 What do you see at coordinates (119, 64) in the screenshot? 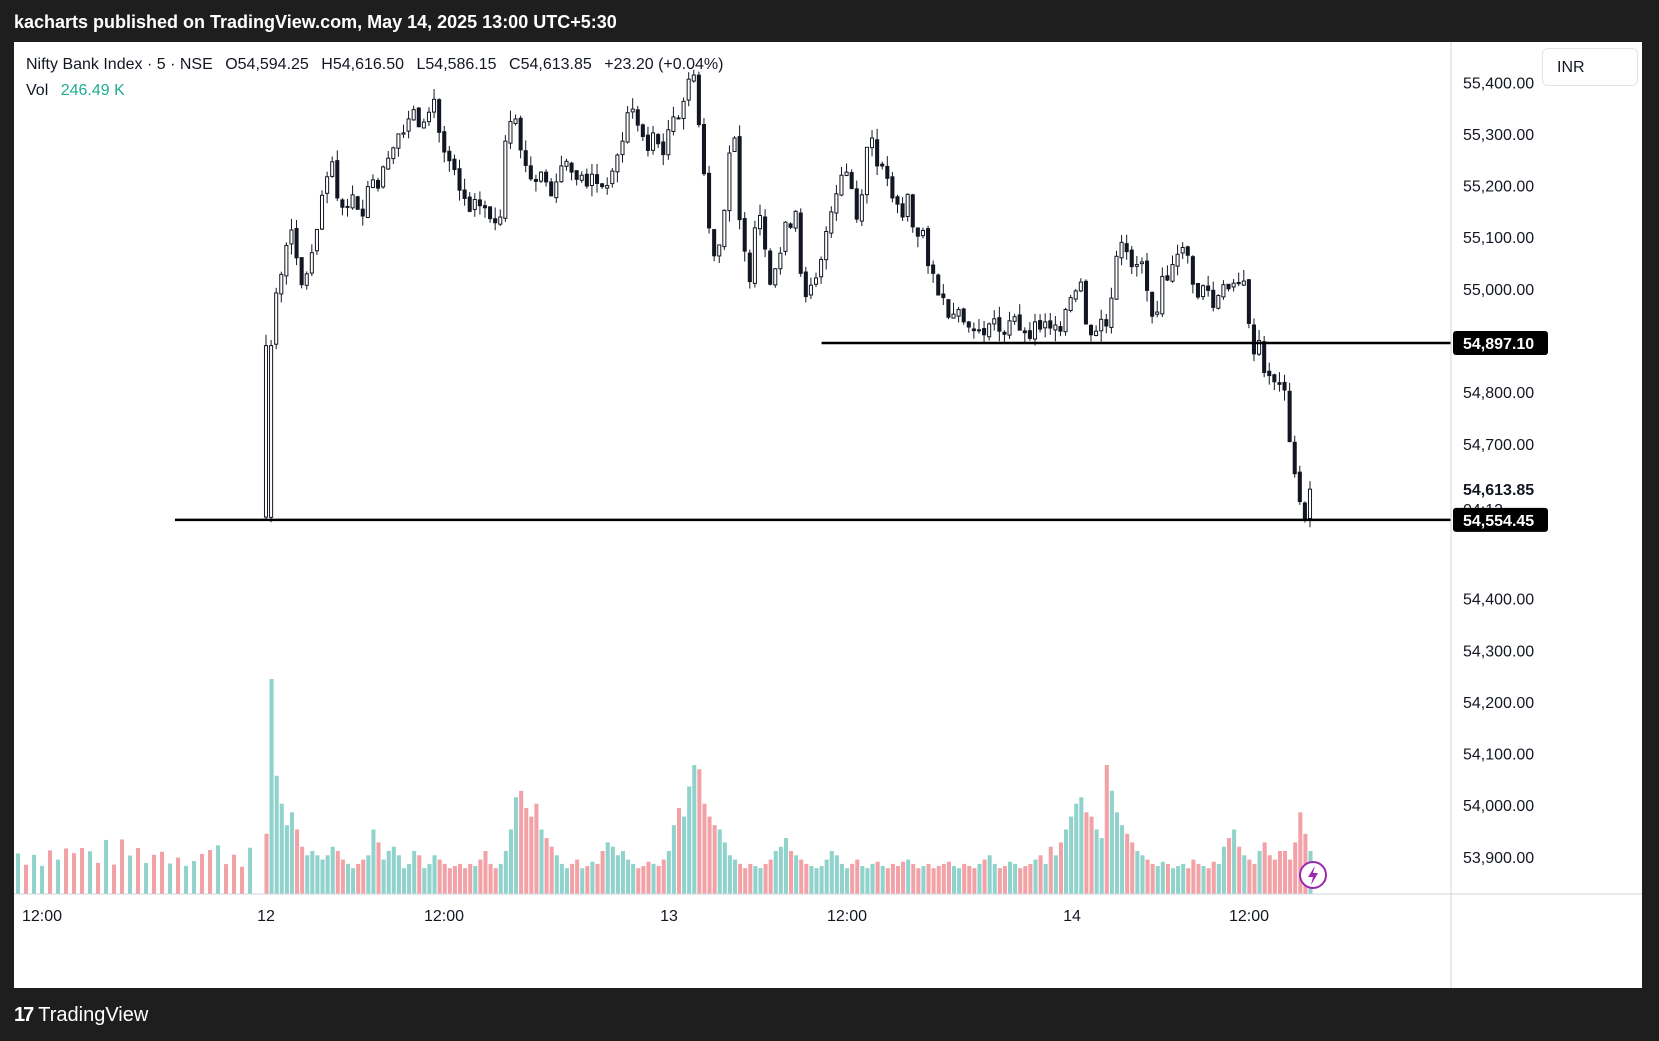
I see `legend-symbol: Nifty Bank Index · 5 · NSE` at bounding box center [119, 64].